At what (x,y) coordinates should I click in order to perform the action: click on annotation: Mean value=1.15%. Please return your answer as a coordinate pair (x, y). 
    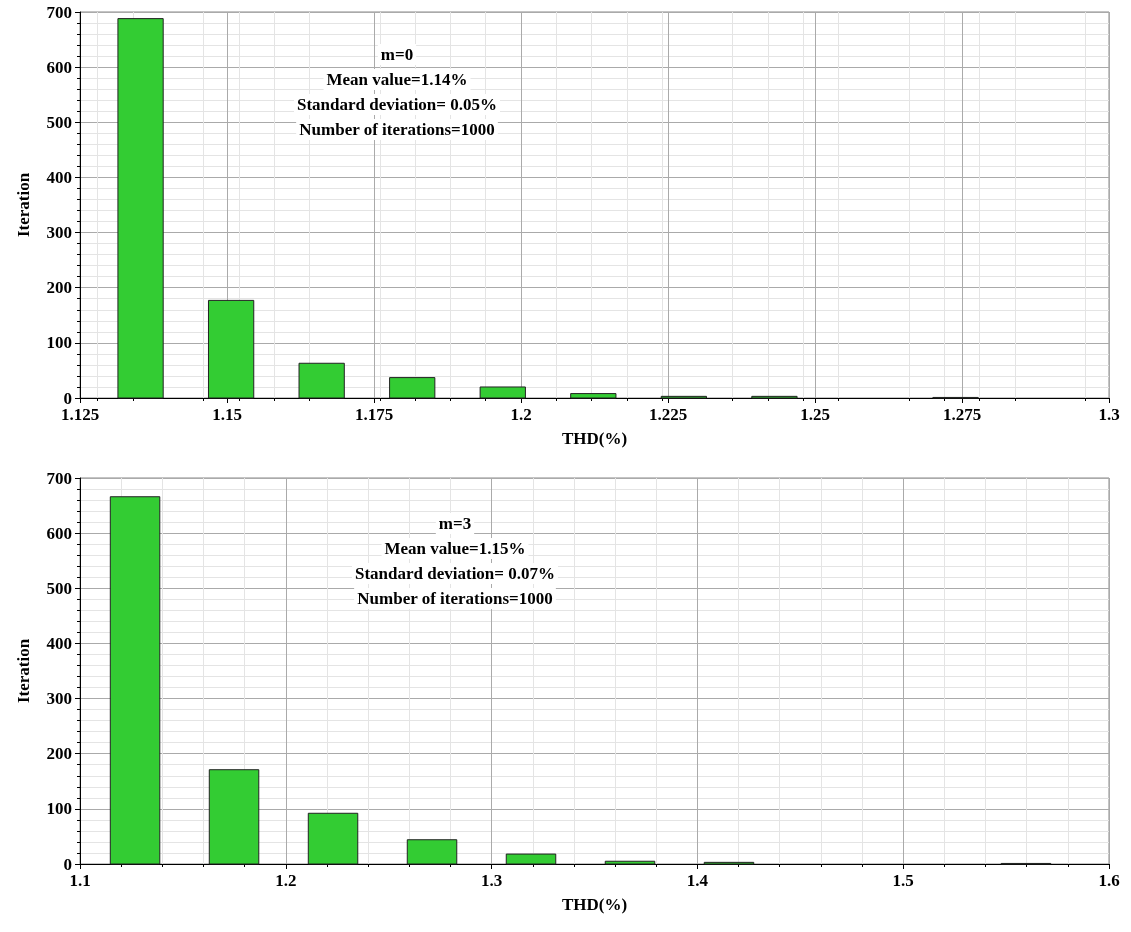
    Looking at the image, I should click on (455, 548).